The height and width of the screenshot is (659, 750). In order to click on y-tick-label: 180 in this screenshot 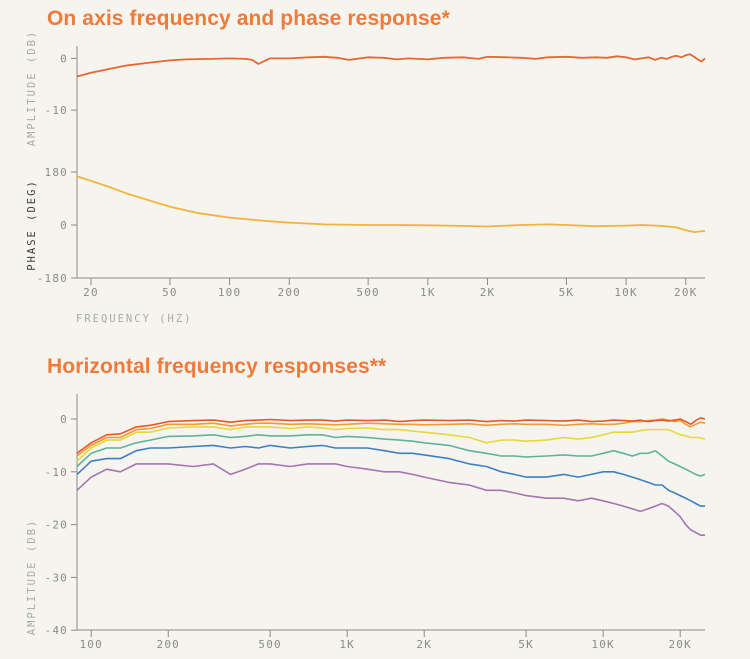, I will do `click(56, 172)`.